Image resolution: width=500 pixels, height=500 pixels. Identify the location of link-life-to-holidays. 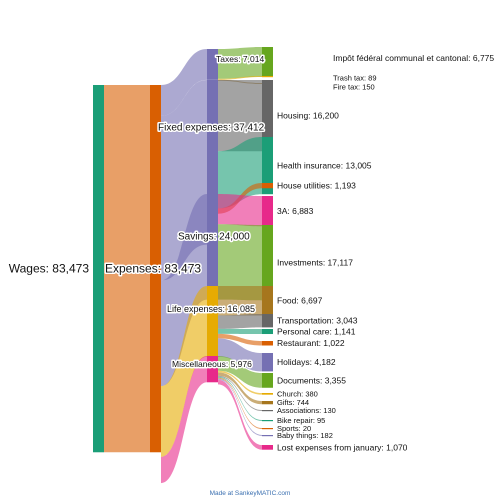
(240, 355).